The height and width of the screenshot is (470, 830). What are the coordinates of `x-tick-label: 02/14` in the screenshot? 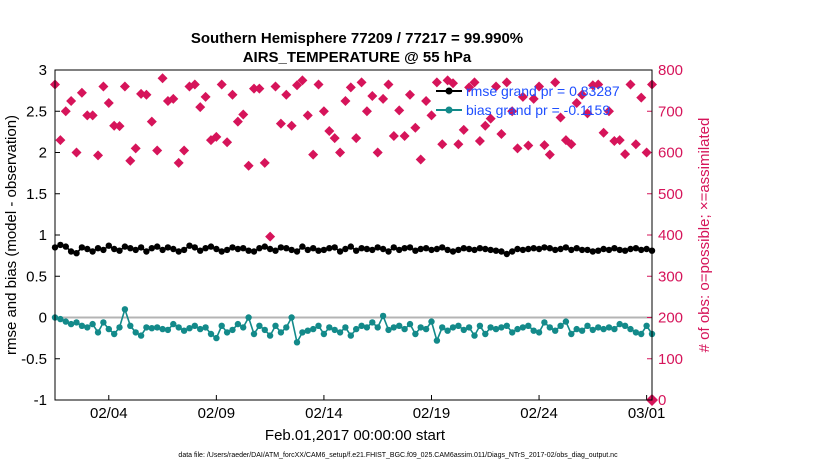 It's located at (324, 413).